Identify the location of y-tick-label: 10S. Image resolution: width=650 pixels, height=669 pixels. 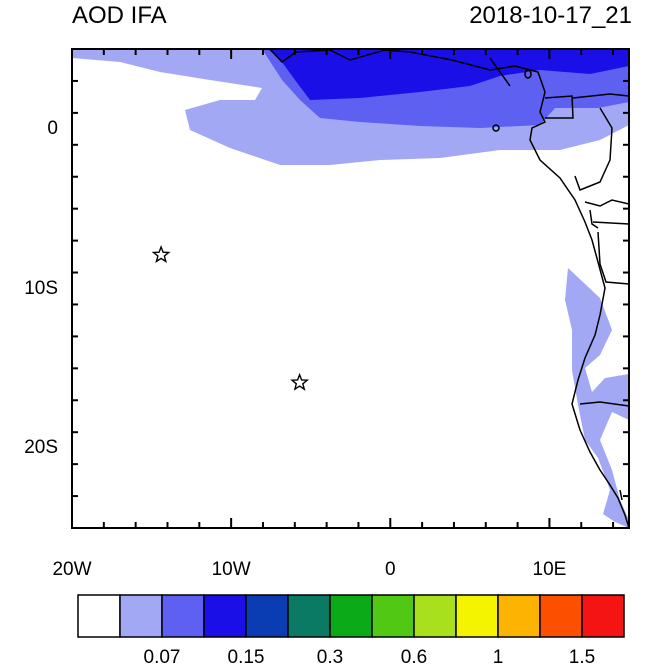
(41, 288).